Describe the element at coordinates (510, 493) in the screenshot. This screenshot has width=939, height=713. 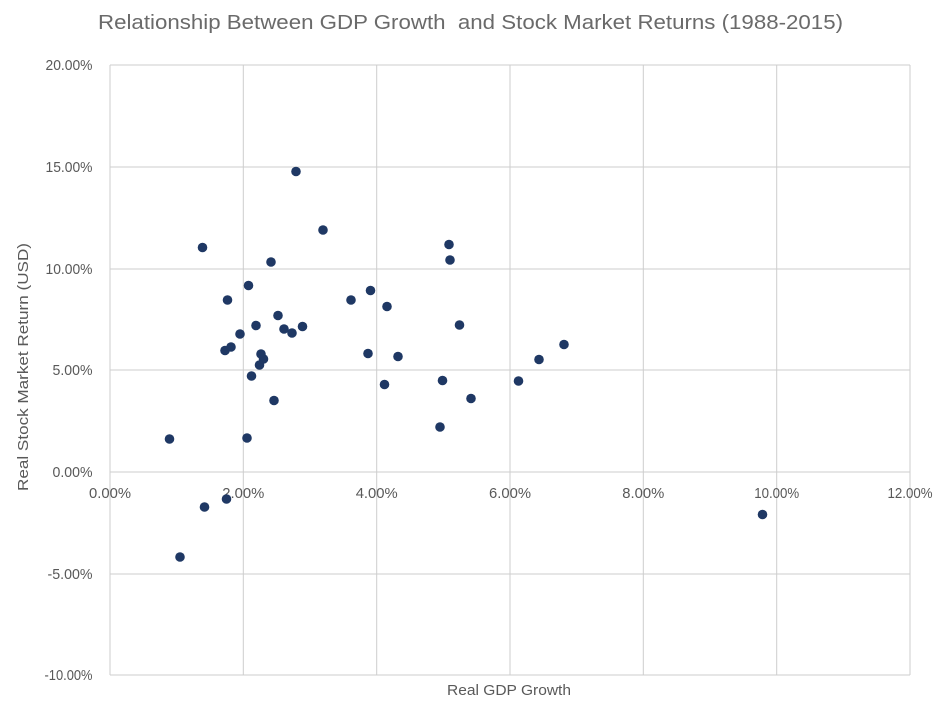
I see `svg-text: 6.00%` at that location.